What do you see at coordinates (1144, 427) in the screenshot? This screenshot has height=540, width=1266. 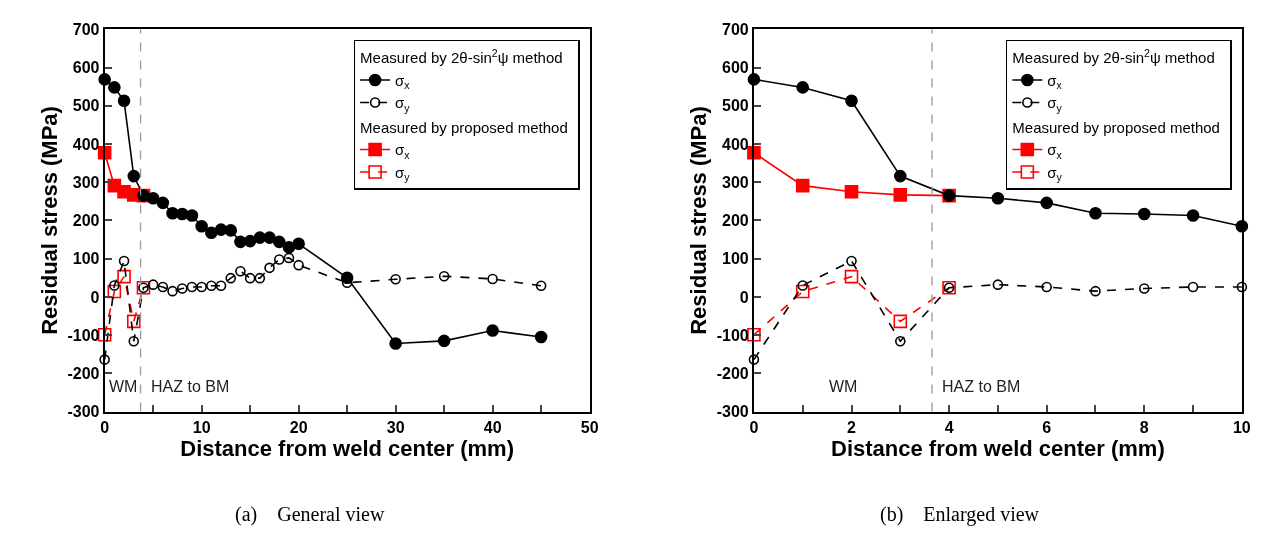 I see `x-tick-label: 8` at bounding box center [1144, 427].